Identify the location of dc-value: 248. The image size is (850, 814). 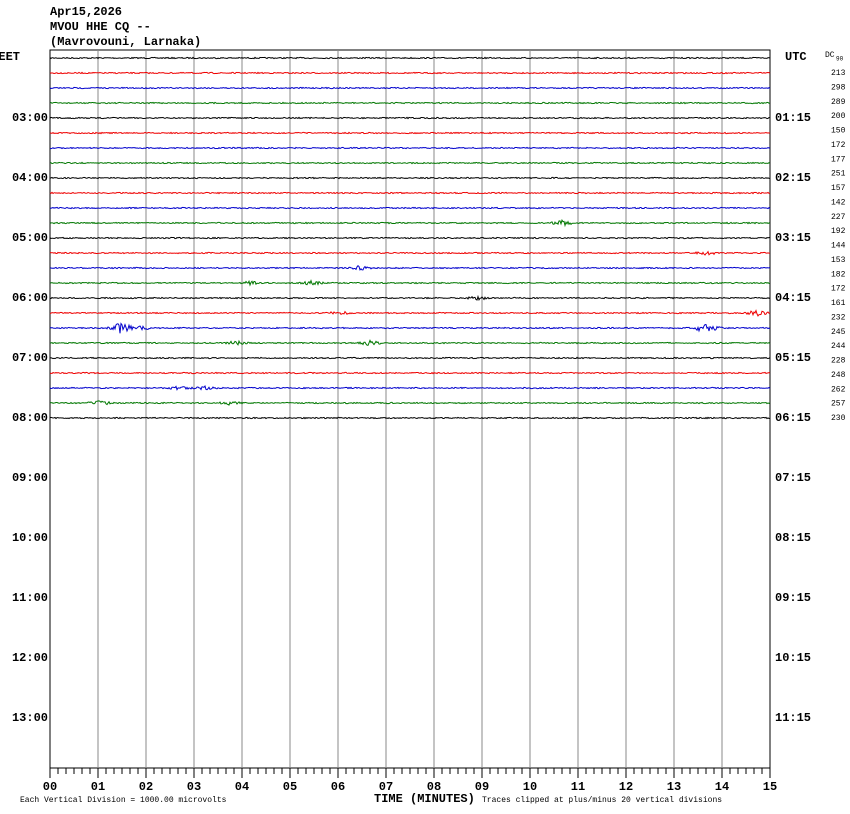
(838, 375).